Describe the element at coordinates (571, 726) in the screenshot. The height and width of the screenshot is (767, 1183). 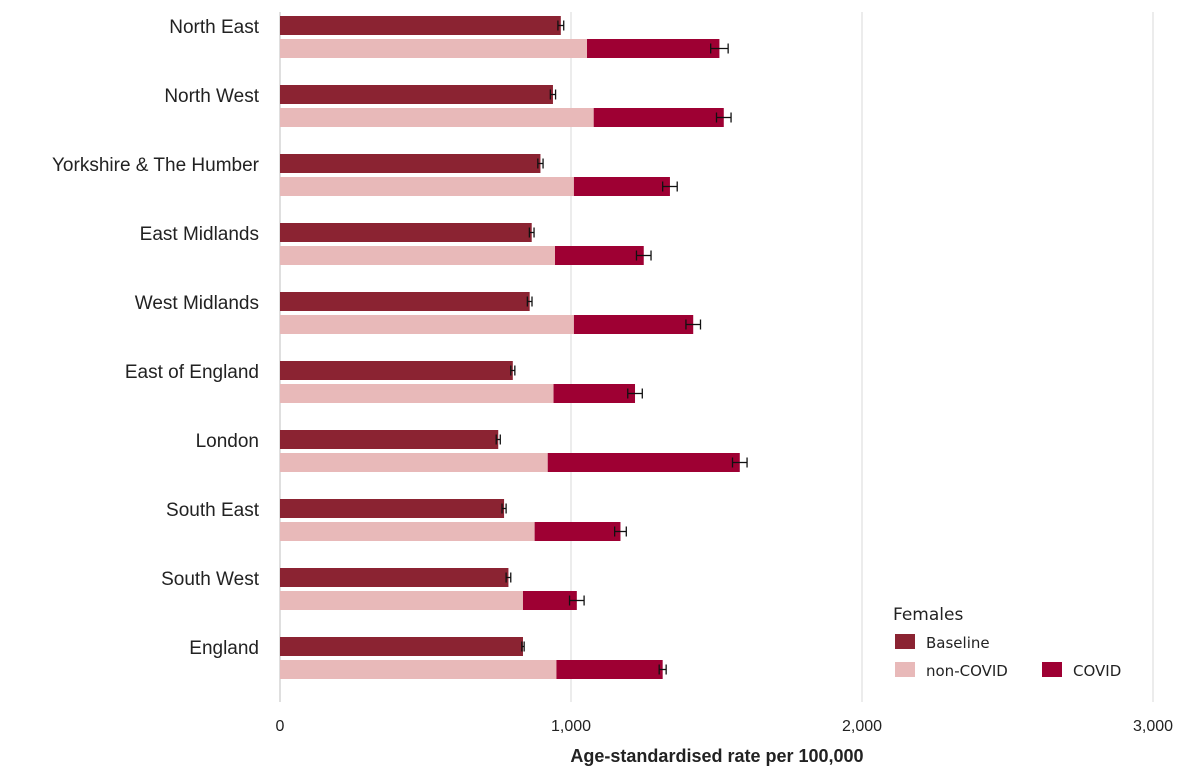
I see `x-tick-label: 1,000` at that location.